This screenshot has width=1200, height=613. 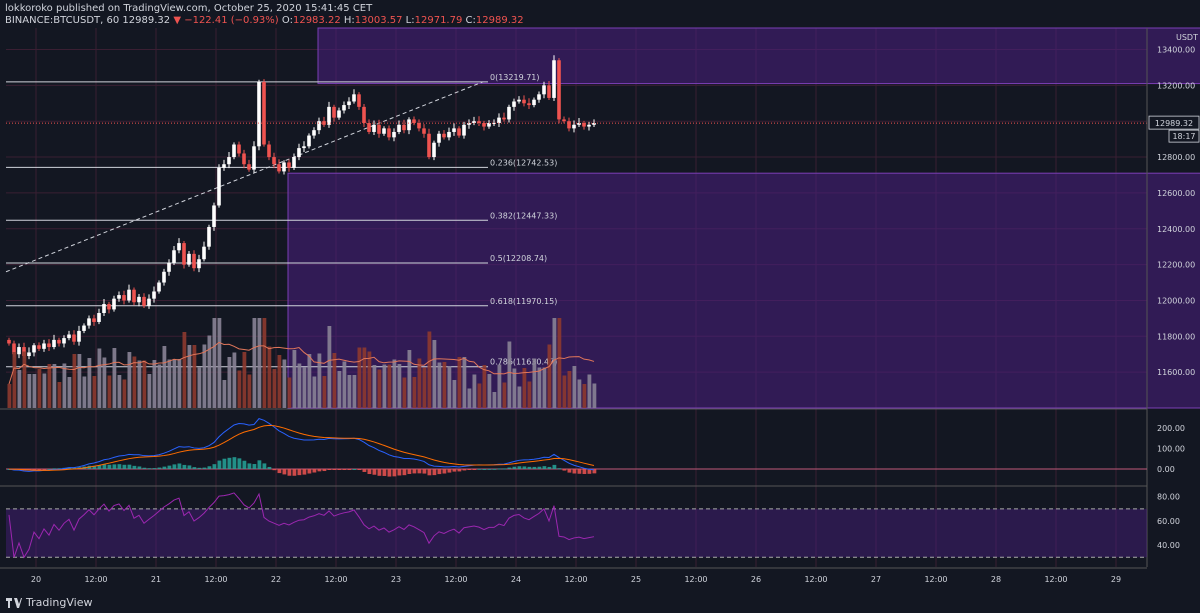 I want to click on price-axis-label: 12400.00, so click(x=1176, y=229).